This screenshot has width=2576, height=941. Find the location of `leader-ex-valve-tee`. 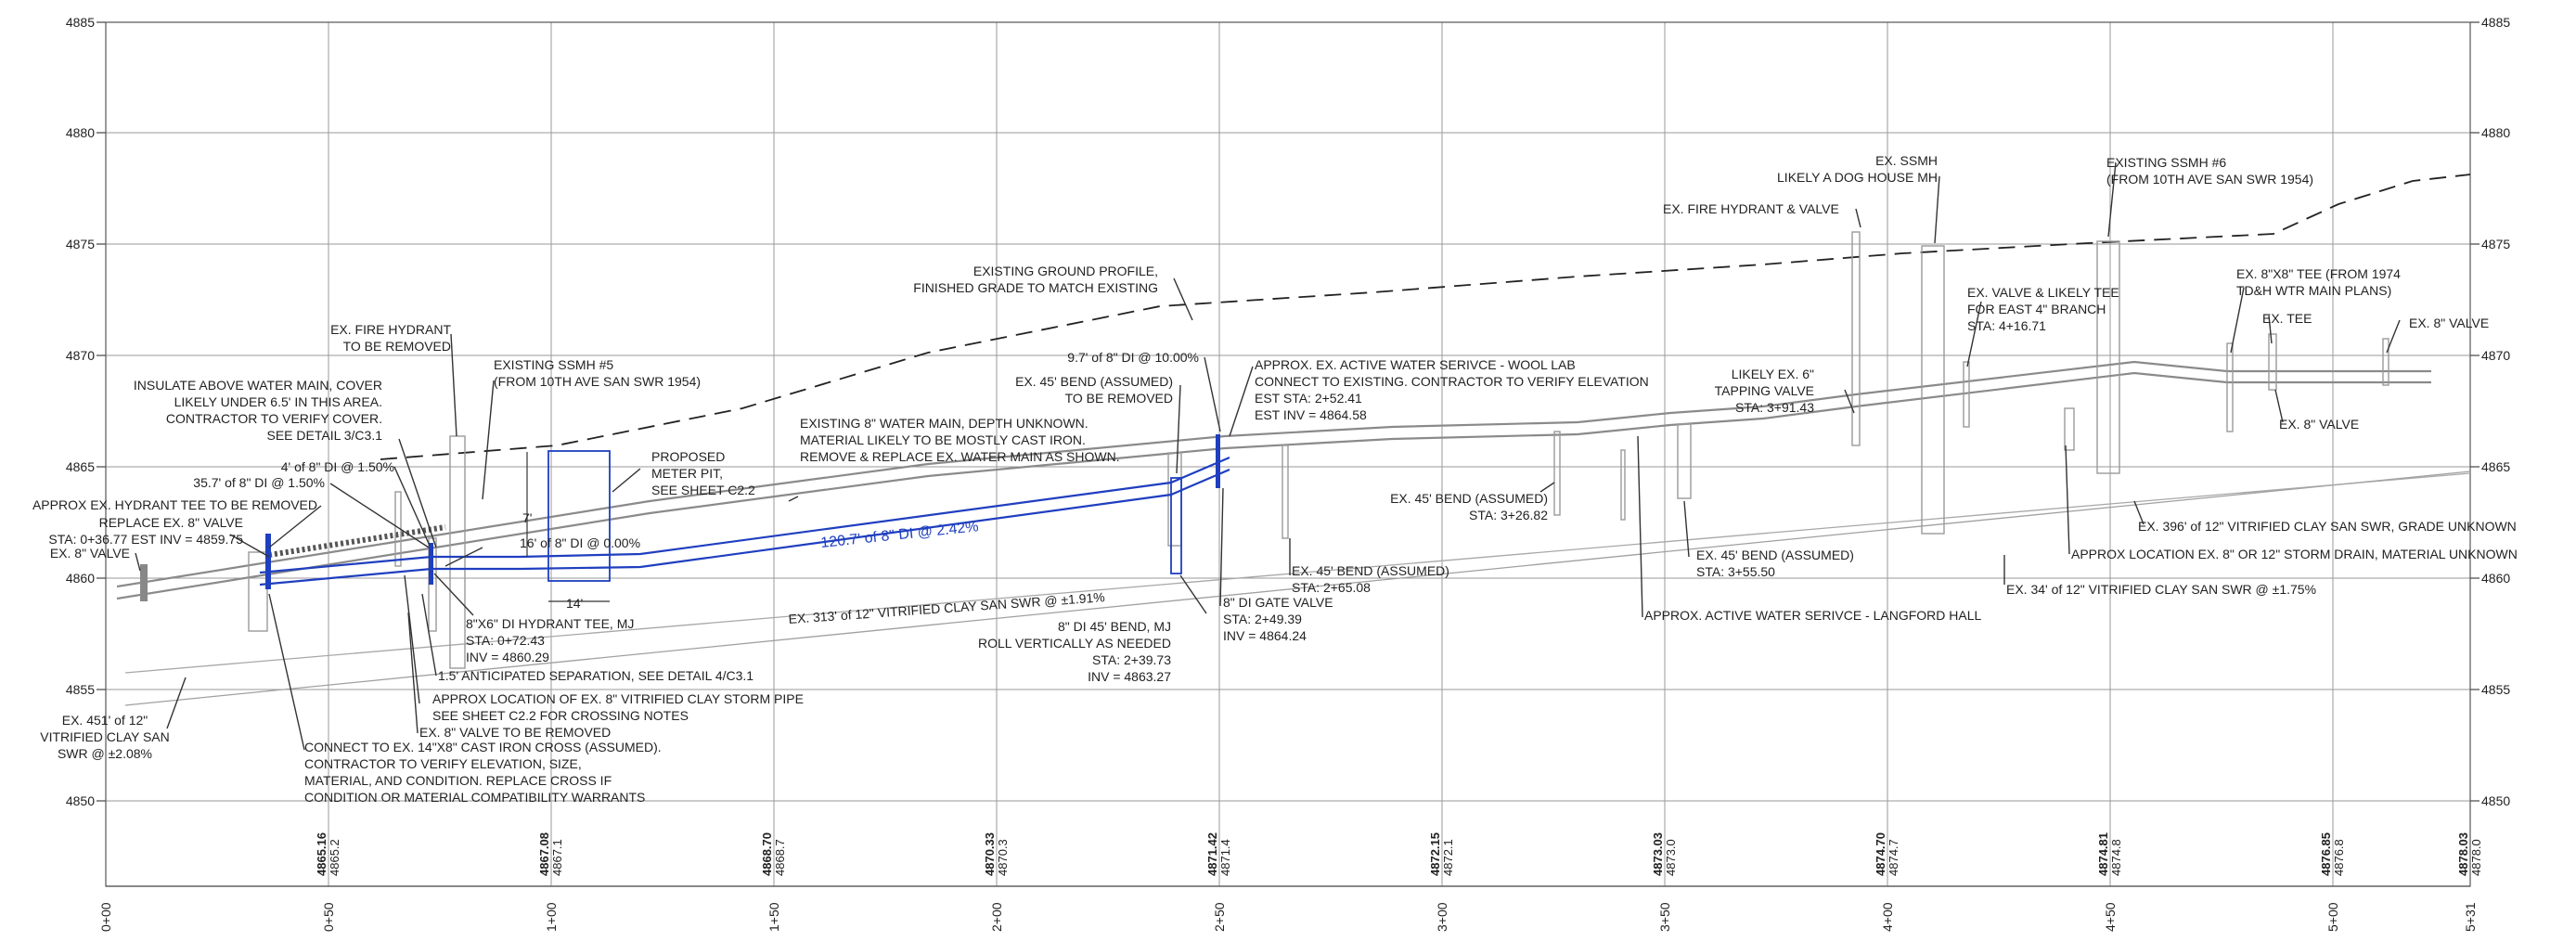

leader-ex-valve-tee is located at coordinates (1974, 334).